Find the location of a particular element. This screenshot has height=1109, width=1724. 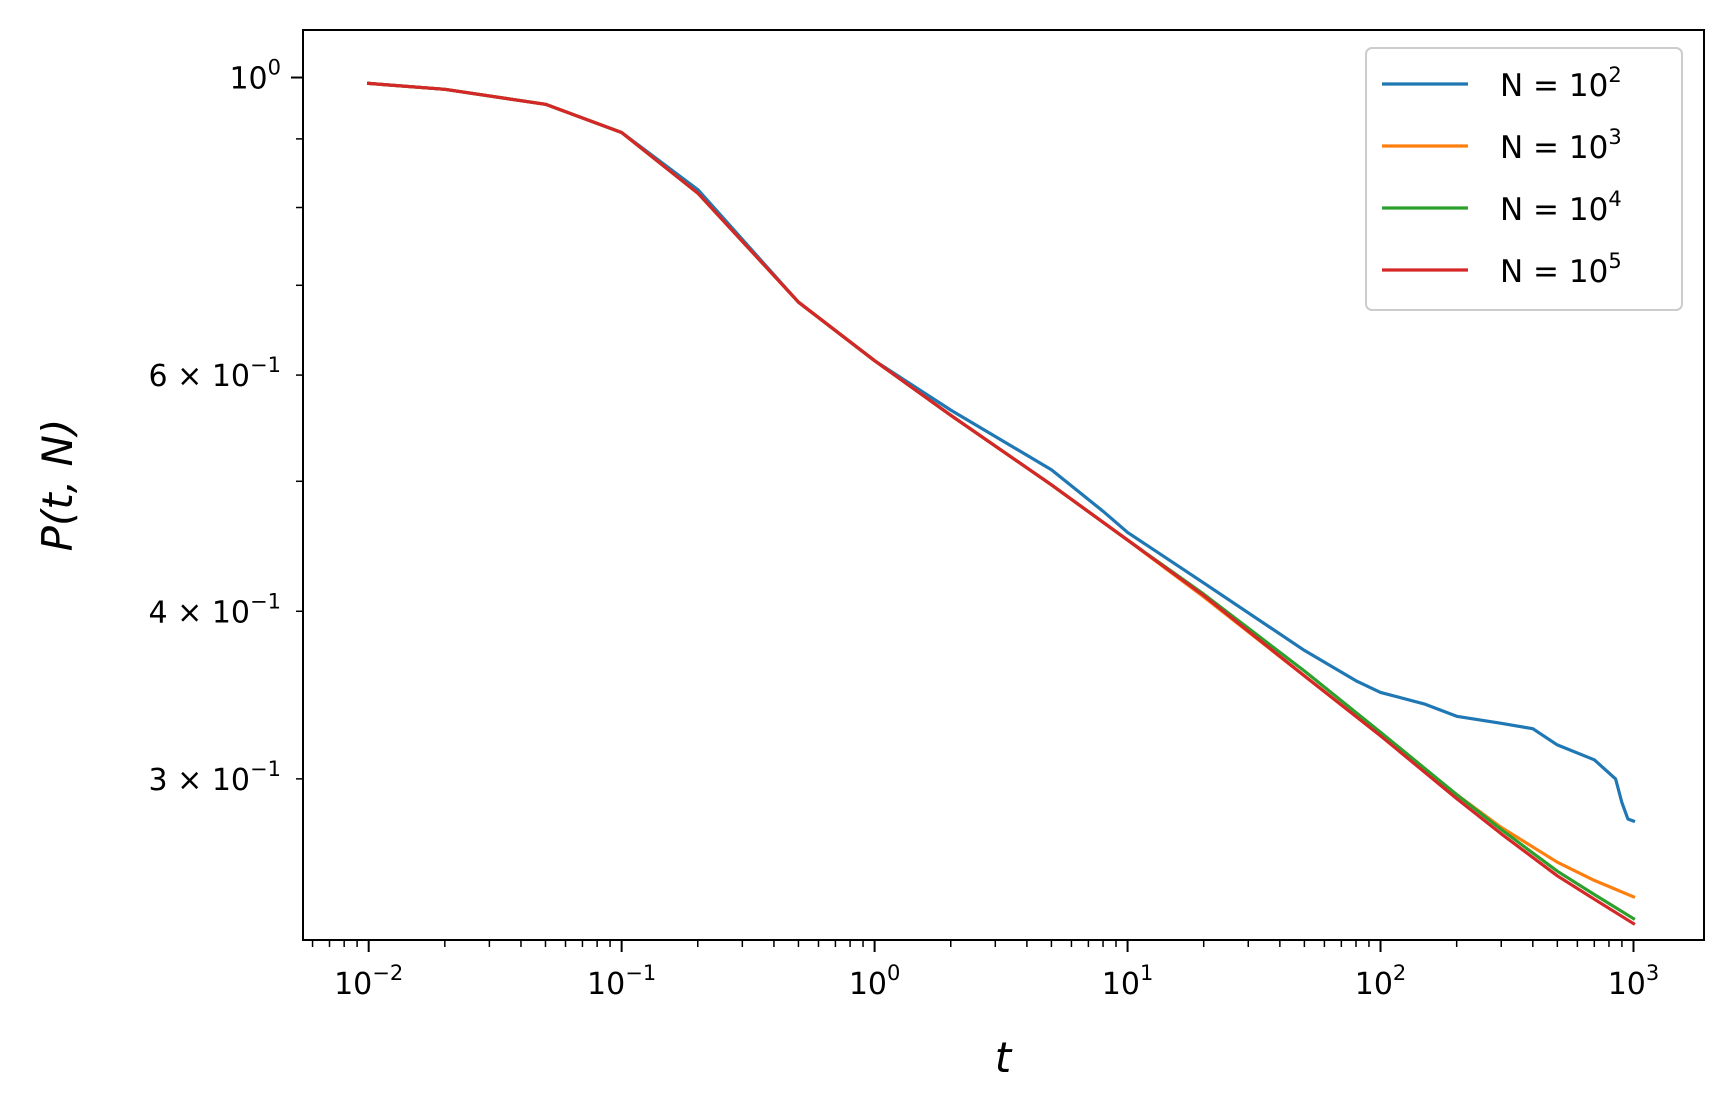

x-tick-label-exp: 2 is located at coordinates (1399, 973).